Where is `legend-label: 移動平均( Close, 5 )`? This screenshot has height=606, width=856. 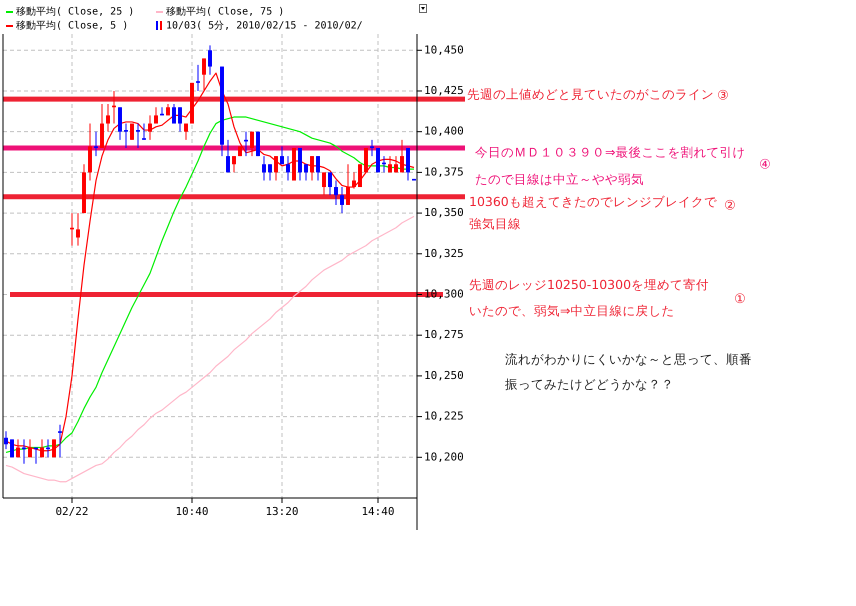 legend-label: 移動平均( Close, 5 ) is located at coordinates (72, 26).